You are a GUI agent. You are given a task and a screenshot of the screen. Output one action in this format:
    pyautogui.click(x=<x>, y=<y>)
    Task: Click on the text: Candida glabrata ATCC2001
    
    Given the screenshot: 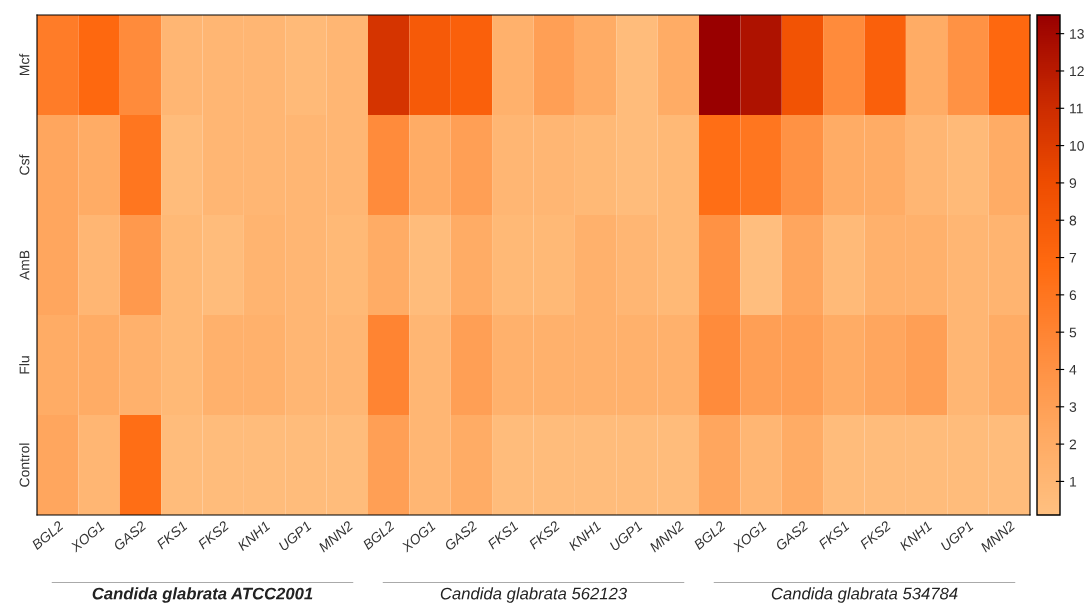 What is the action you would take?
    pyautogui.click(x=202, y=595)
    